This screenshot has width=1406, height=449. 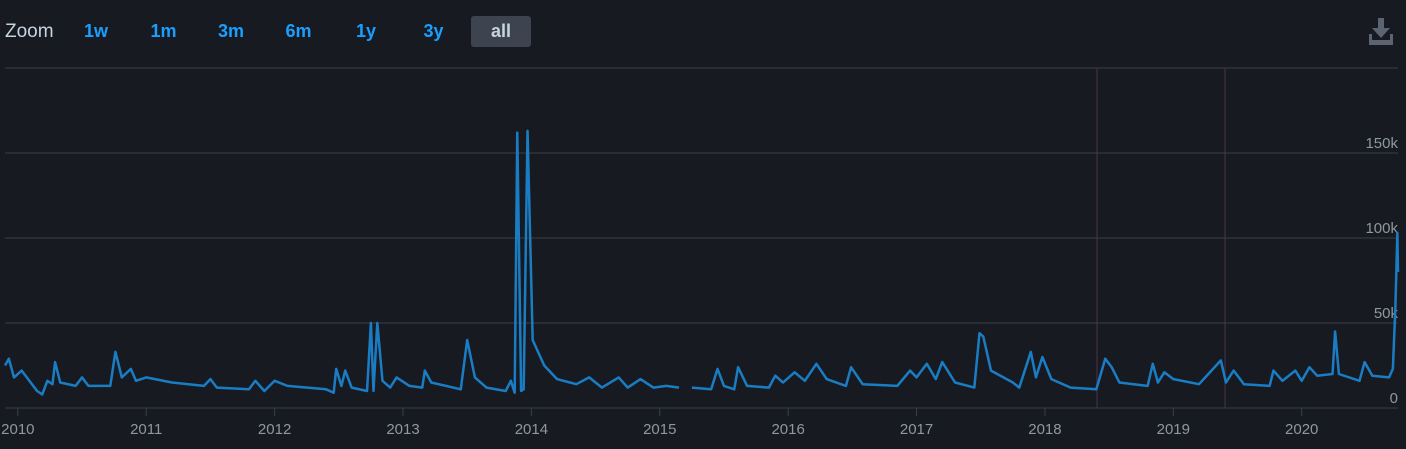 I want to click on x-tick-label: 2014, so click(x=531, y=429).